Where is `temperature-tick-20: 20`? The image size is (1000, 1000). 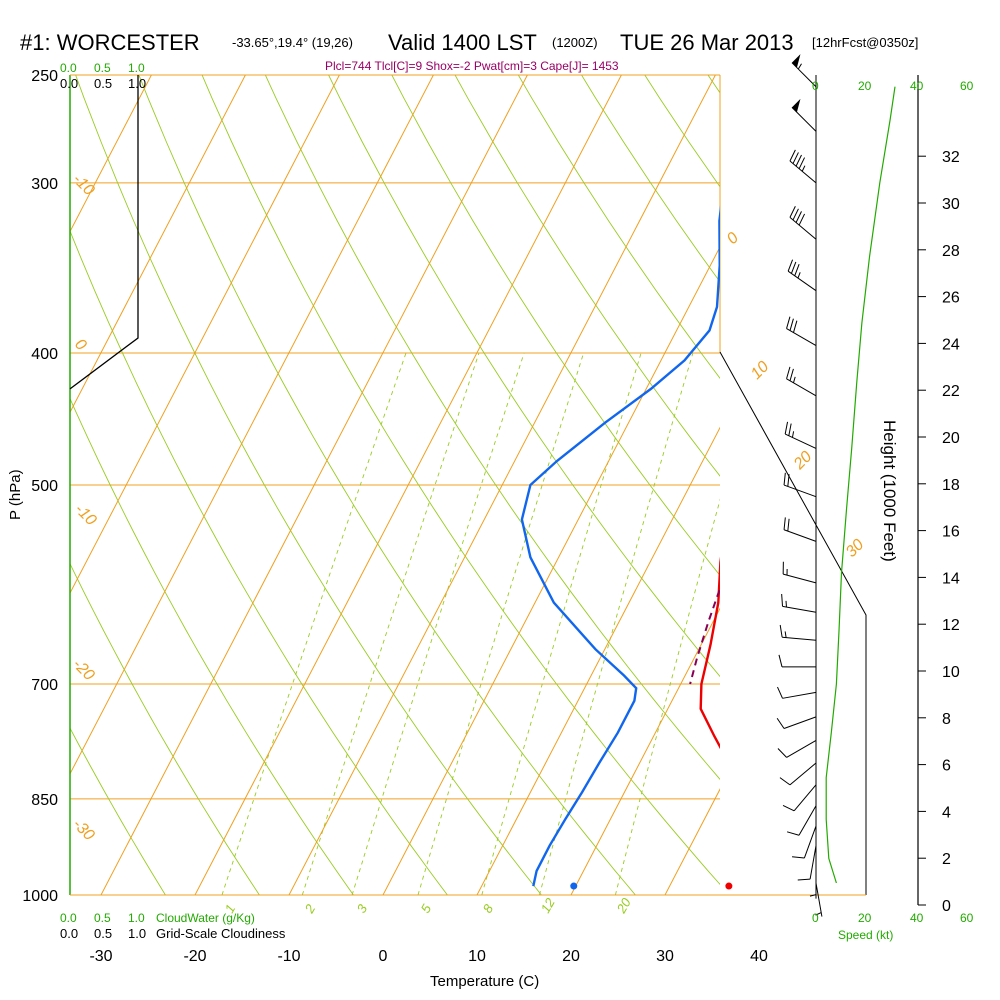
temperature-tick-20: 20 is located at coordinates (571, 956).